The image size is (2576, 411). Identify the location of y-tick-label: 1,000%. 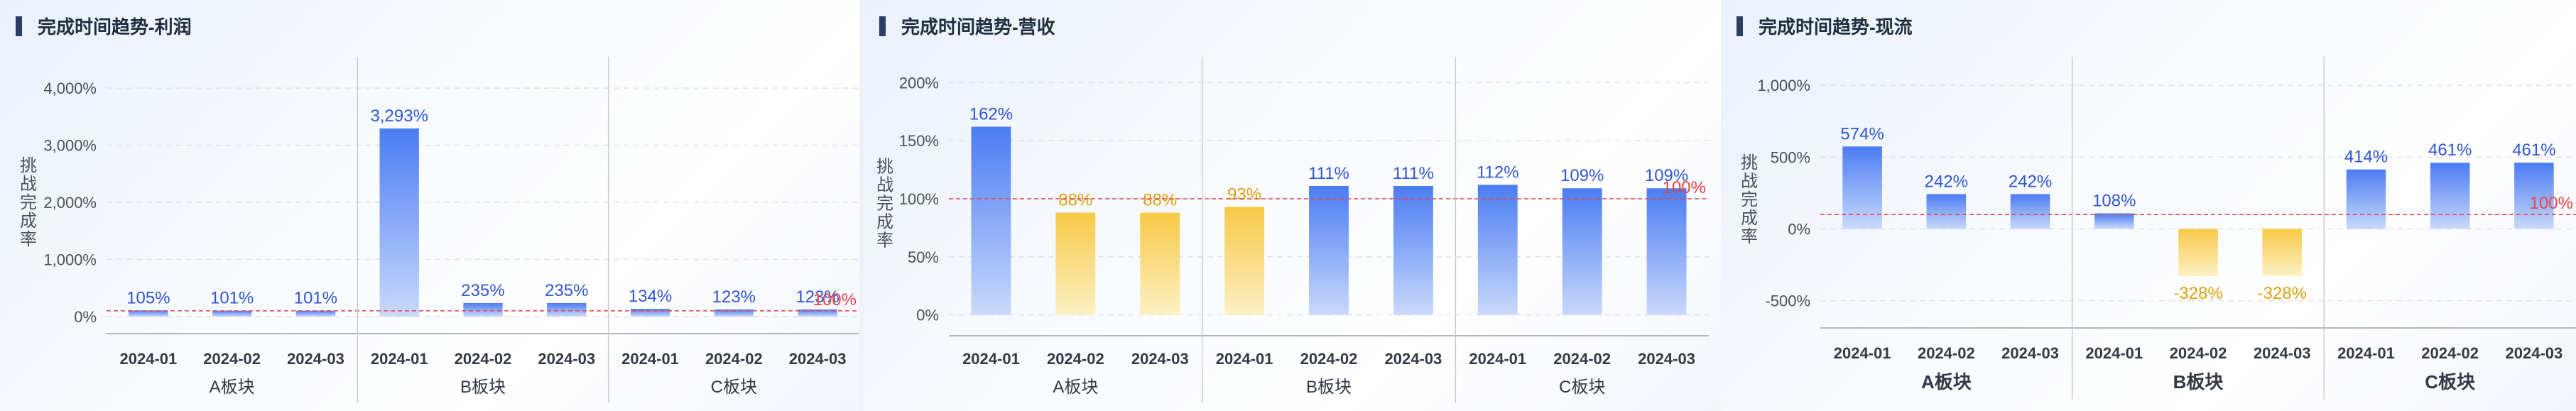
(70, 259).